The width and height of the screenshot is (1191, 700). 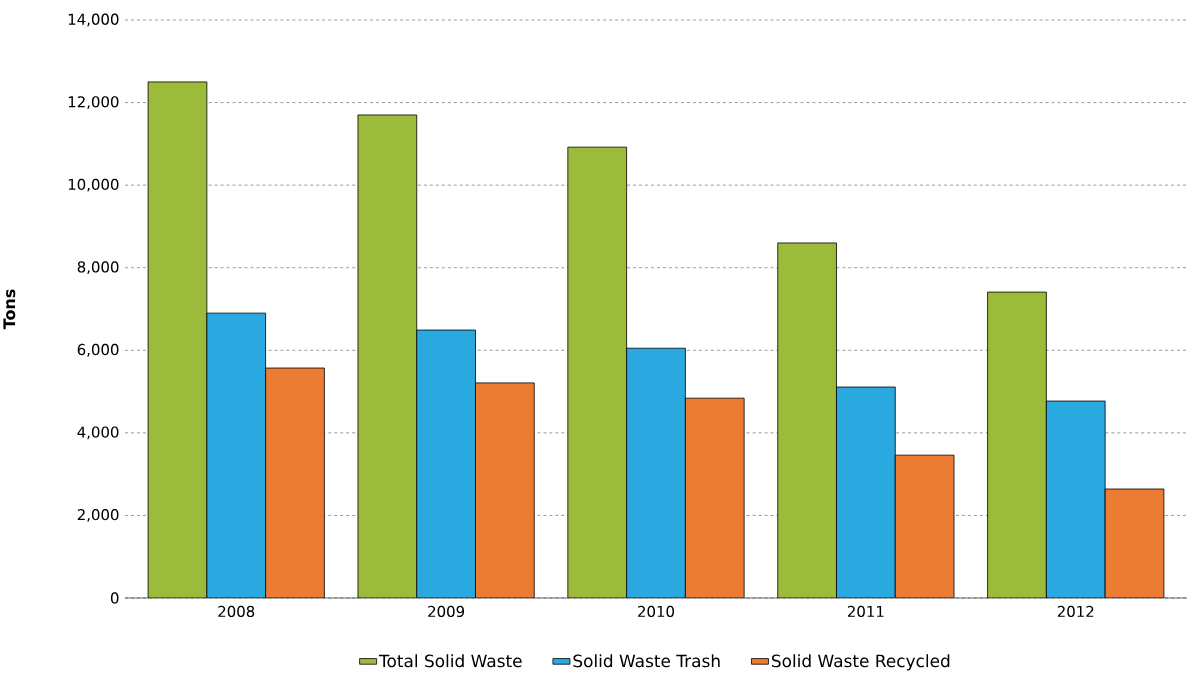 I want to click on y-tick-label: 12,000, so click(x=93, y=102).